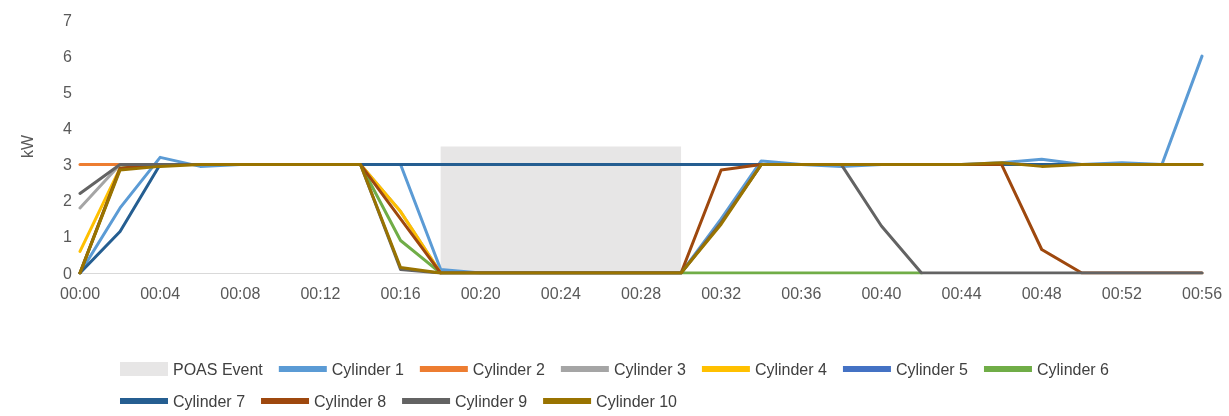 The width and height of the screenshot is (1229, 416). Describe the element at coordinates (1121, 293) in the screenshot. I see `x-tick-label: 00:52` at that location.